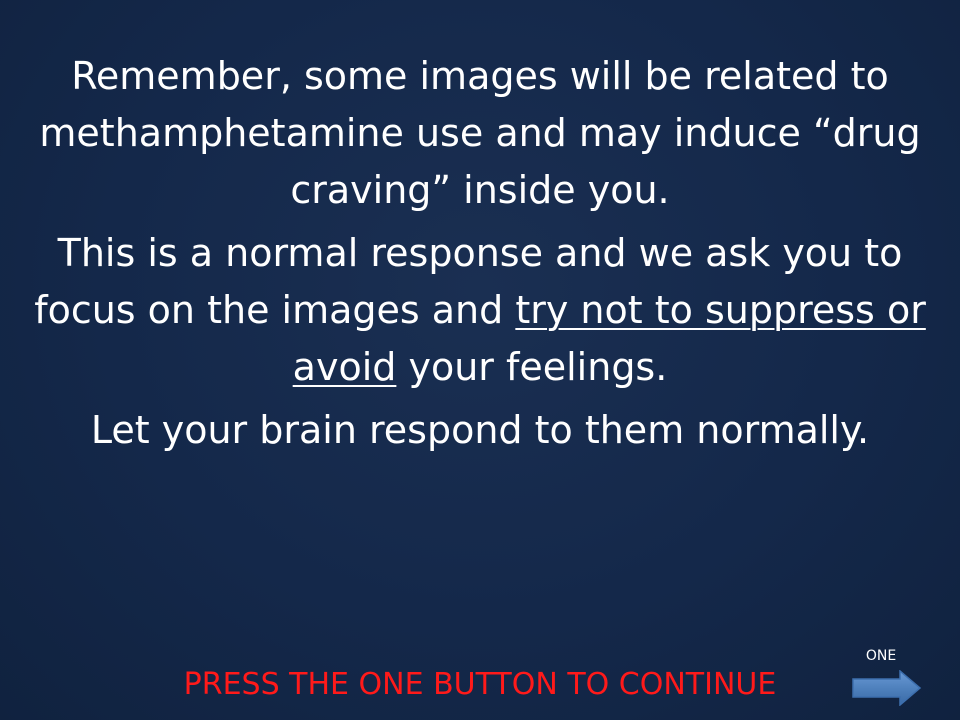 The width and height of the screenshot is (960, 720). Describe the element at coordinates (881, 656) in the screenshot. I see `next-button-label: ONE` at that location.